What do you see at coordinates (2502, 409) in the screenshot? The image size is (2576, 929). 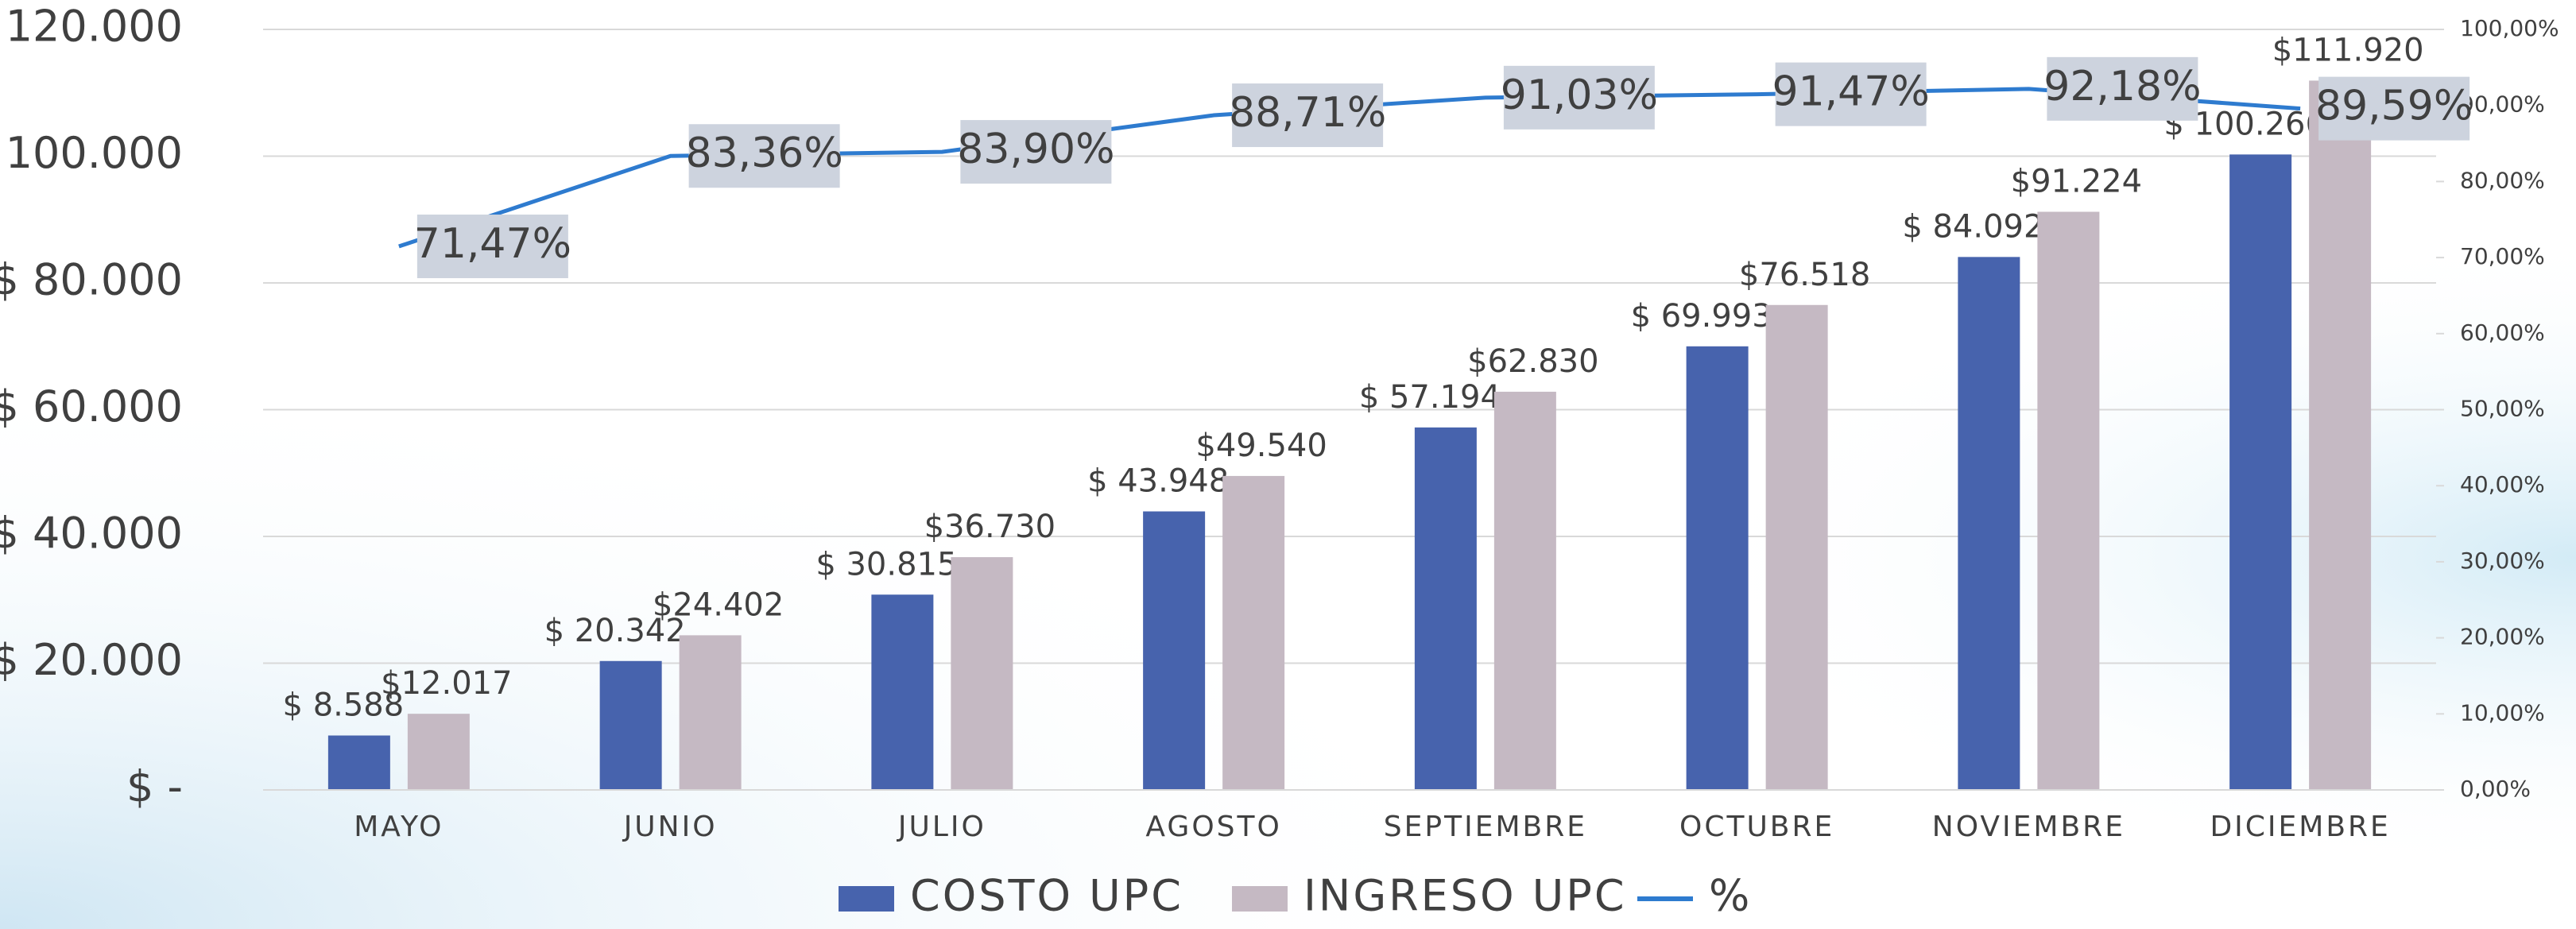 I see `y2-tick-label: 50,00%` at bounding box center [2502, 409].